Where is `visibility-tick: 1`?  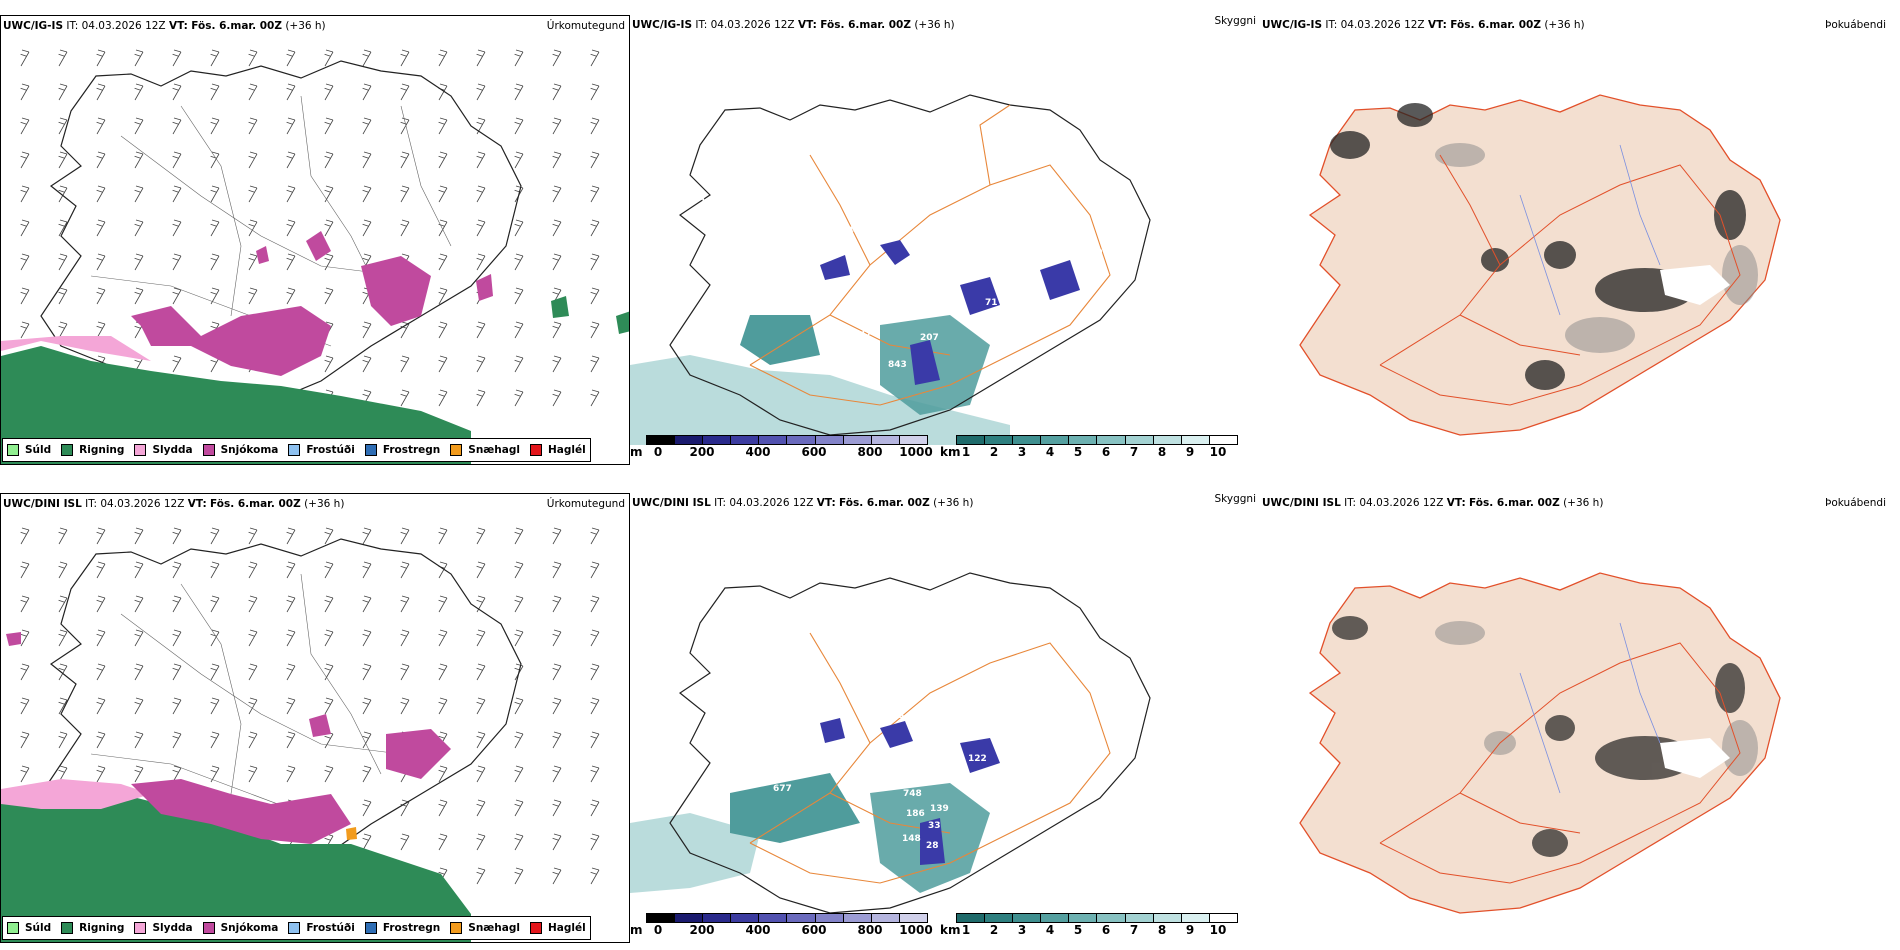 visibility-tick: 1 is located at coordinates (966, 452).